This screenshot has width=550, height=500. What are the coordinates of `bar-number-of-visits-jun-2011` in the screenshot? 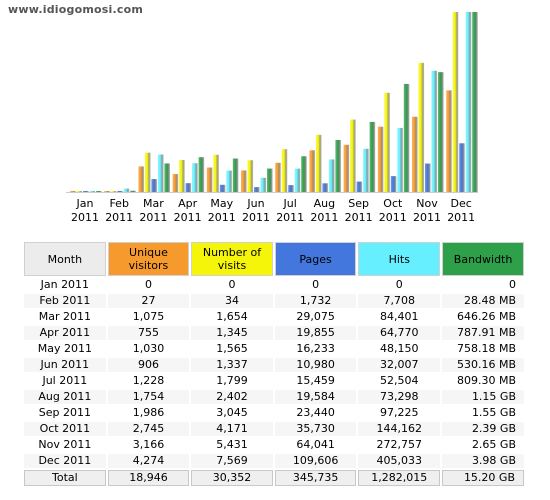 It's located at (250, 176).